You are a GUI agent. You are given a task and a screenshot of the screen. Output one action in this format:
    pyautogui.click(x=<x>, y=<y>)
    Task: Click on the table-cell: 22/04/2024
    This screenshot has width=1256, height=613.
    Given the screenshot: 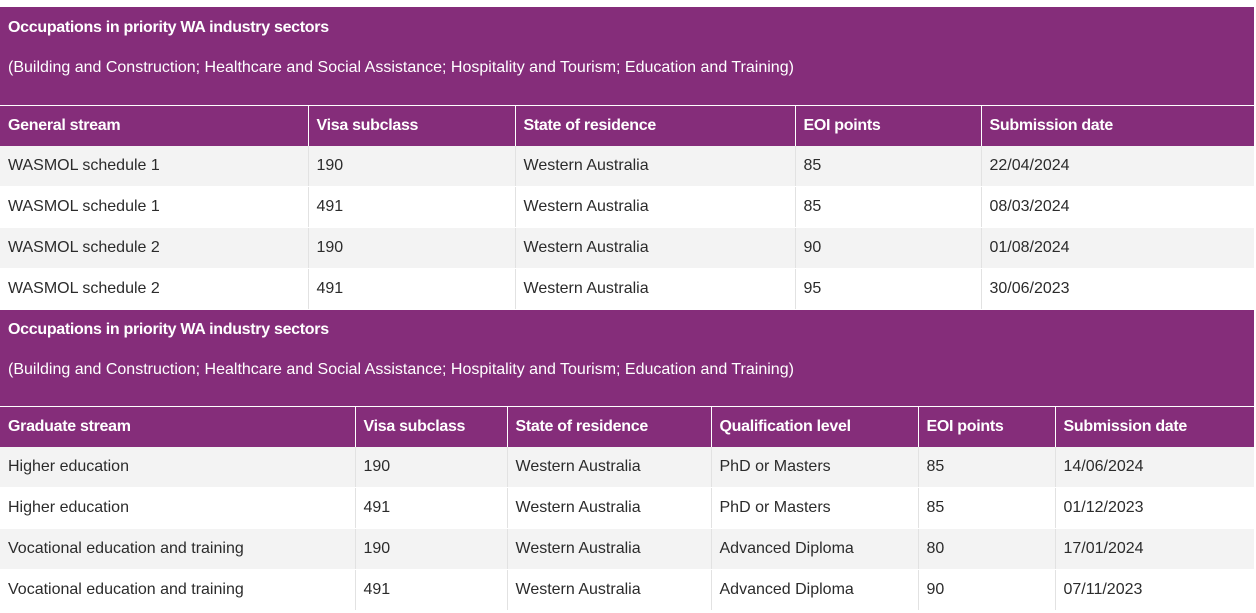 What is the action you would take?
    pyautogui.click(x=1117, y=166)
    